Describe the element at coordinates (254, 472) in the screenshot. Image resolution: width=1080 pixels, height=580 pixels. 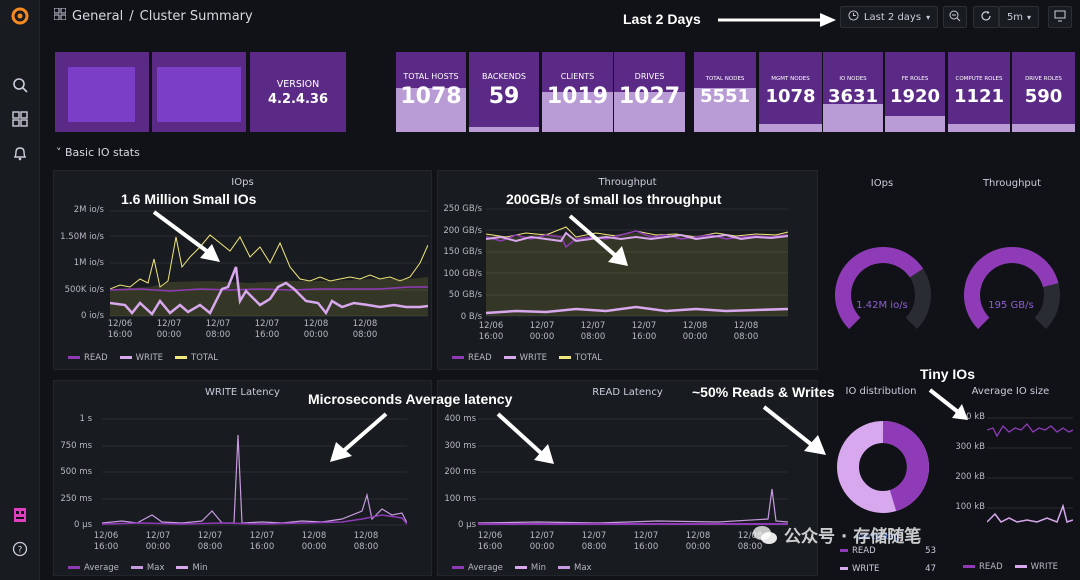
I see `write-latency-chart` at that location.